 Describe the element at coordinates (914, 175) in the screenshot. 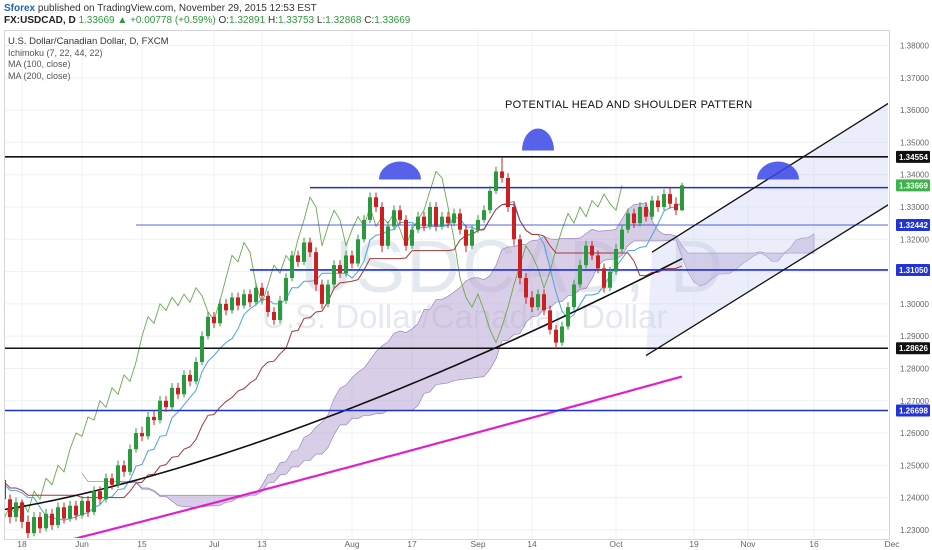

I see `y-tick-label: 1.34000` at that location.